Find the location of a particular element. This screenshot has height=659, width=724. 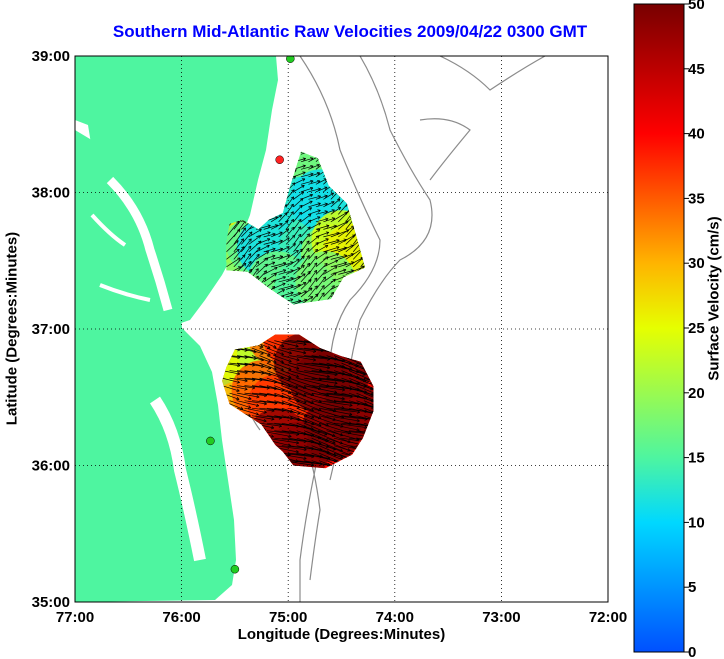

colorbar-tick-label: 45 is located at coordinates (696, 69).